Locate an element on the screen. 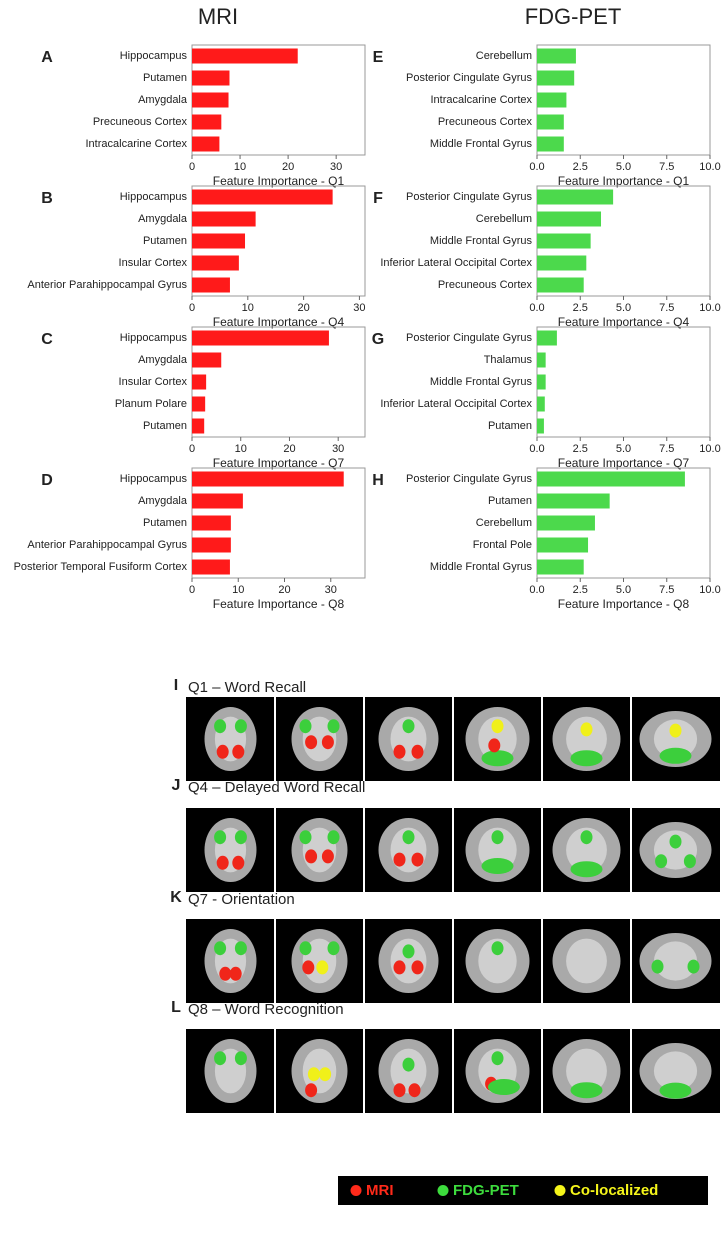 The width and height of the screenshot is (725, 1240). legend-box is located at coordinates (523, 1190).